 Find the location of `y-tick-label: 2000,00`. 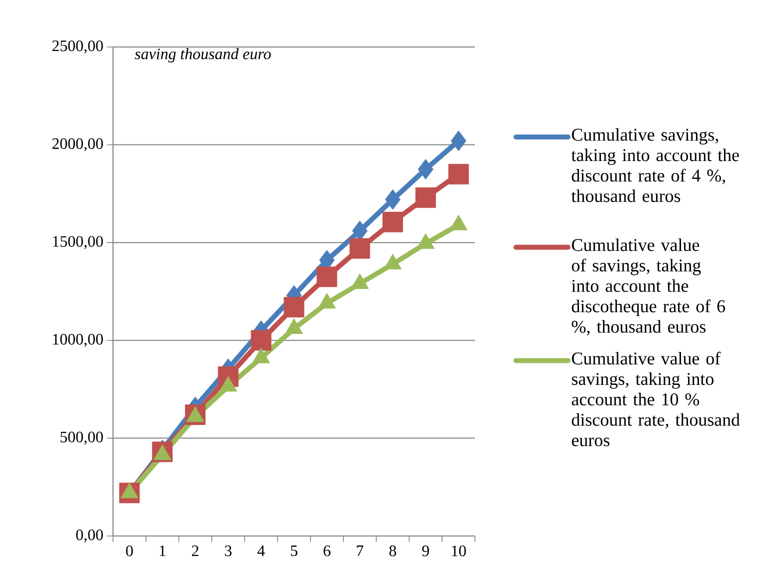

y-tick-label: 2000,00 is located at coordinates (77, 145).